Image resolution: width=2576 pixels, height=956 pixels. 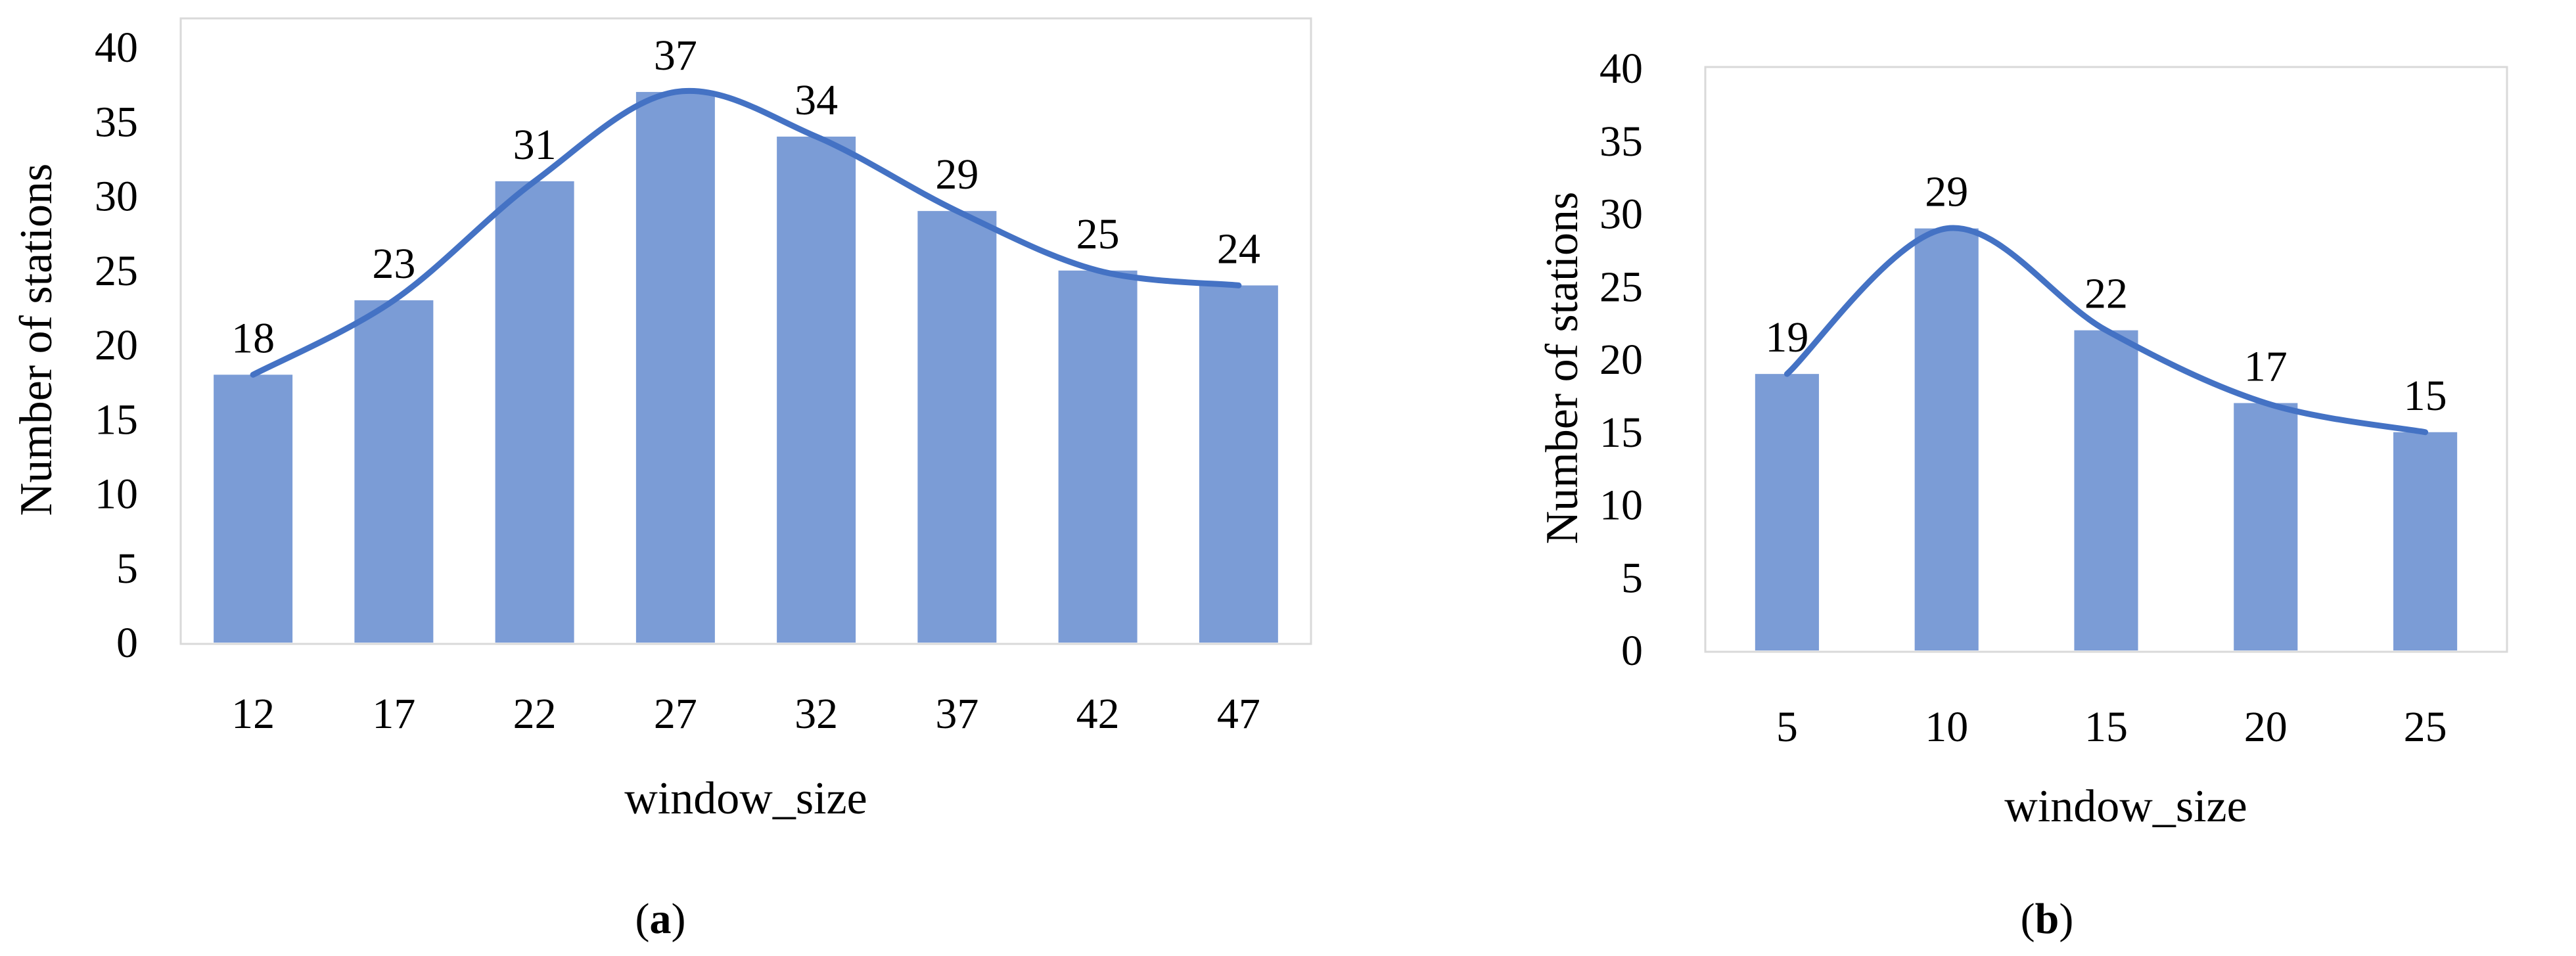 What do you see at coordinates (675, 714) in the screenshot?
I see `x-tick-label: 27` at bounding box center [675, 714].